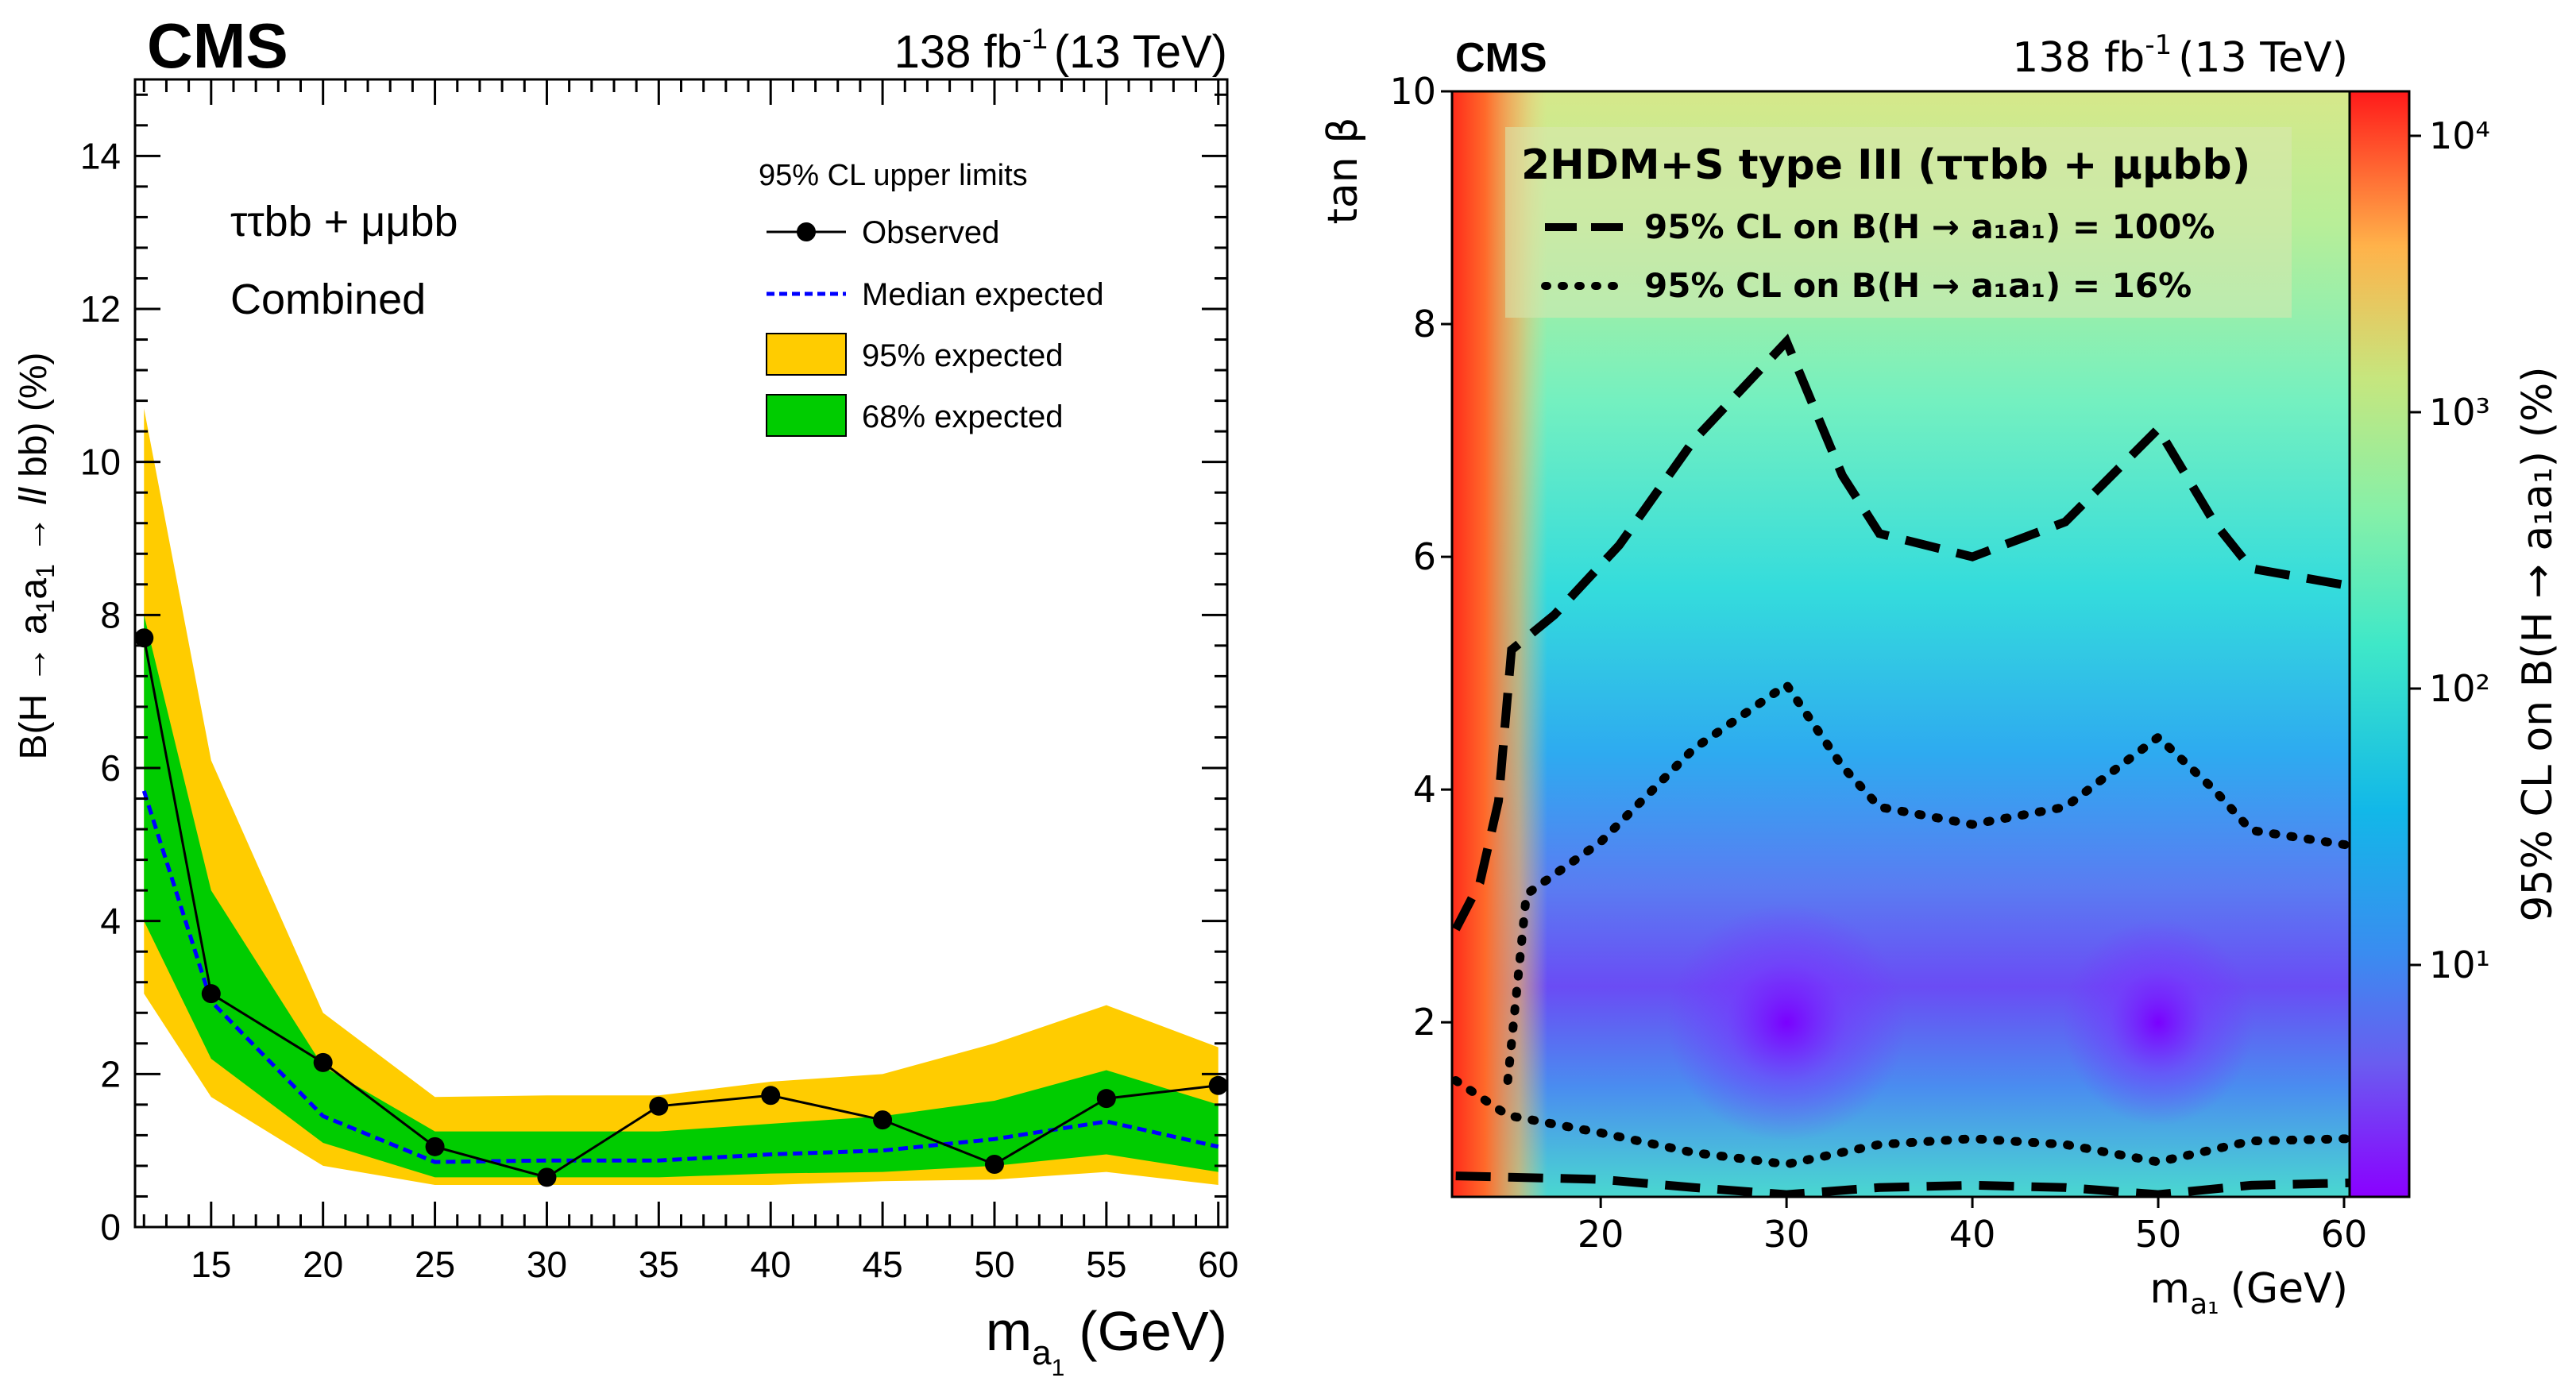 The width and height of the screenshot is (2576, 1397). Describe the element at coordinates (2459, 965) in the screenshot. I see `z-tick-label-0: 10¹` at that location.